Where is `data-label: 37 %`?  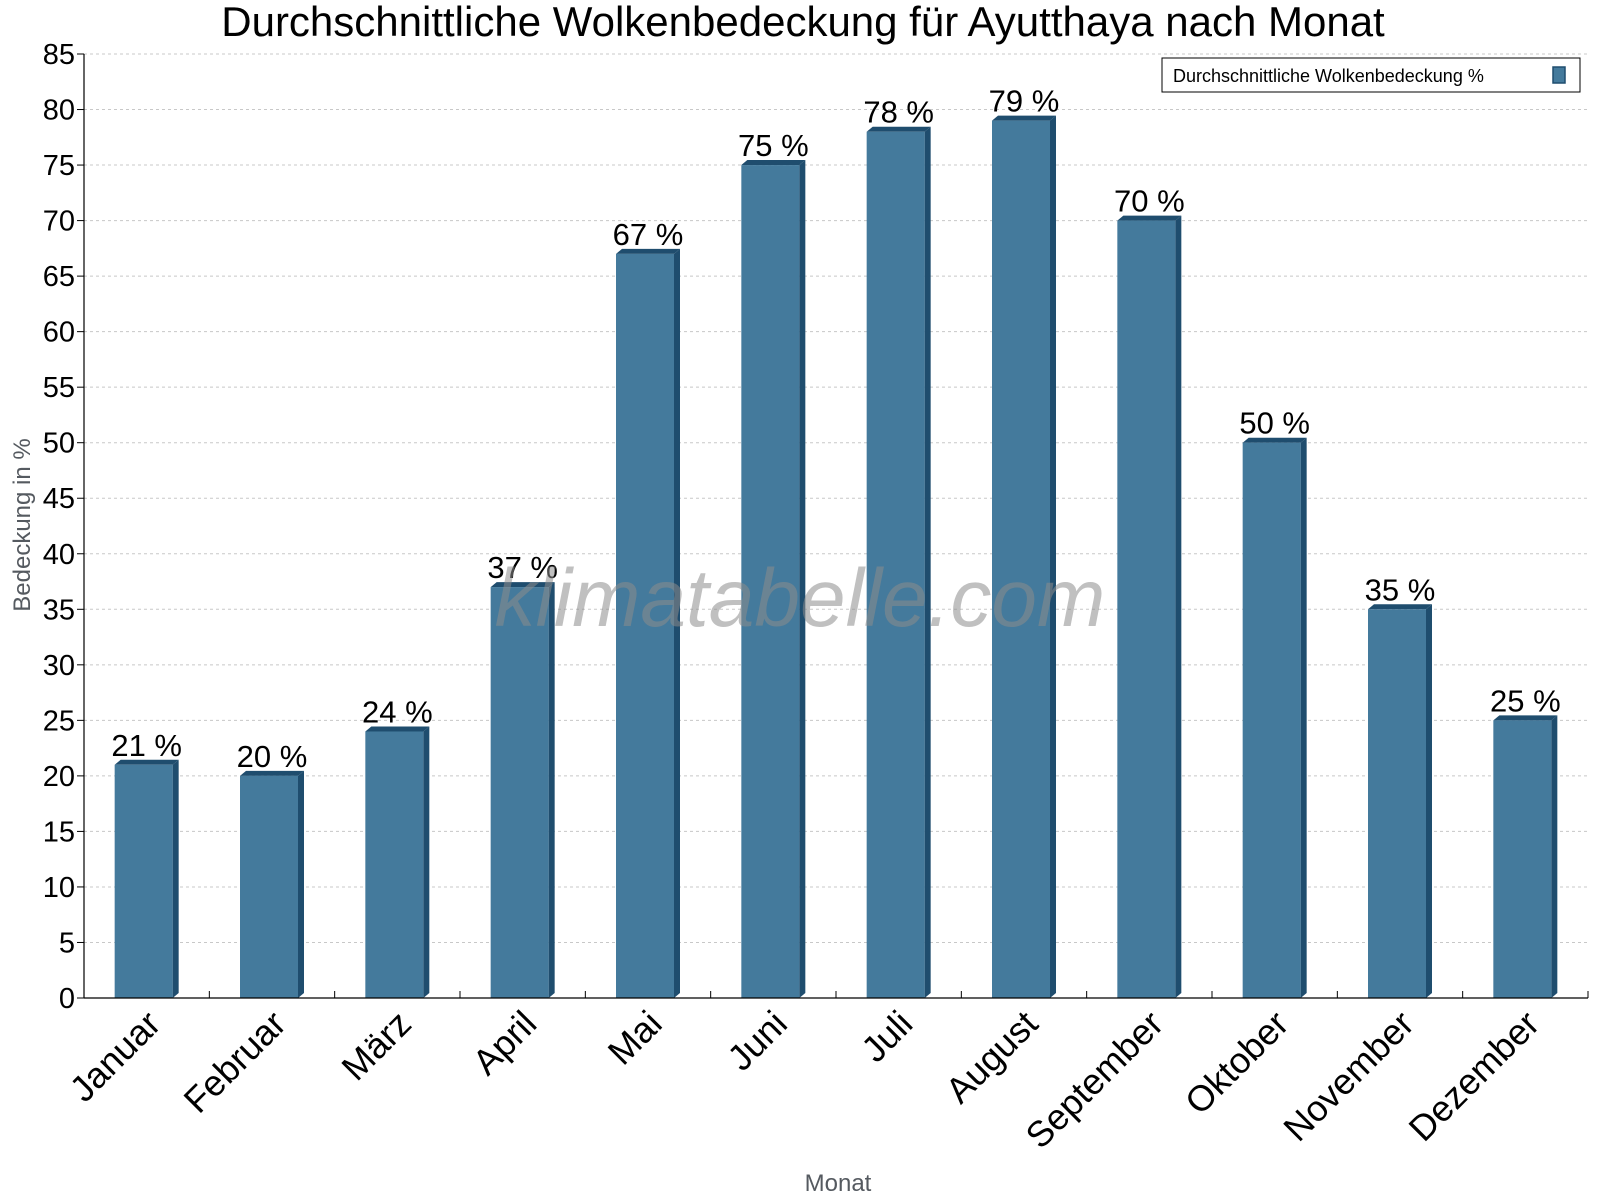 data-label: 37 % is located at coordinates (522, 567).